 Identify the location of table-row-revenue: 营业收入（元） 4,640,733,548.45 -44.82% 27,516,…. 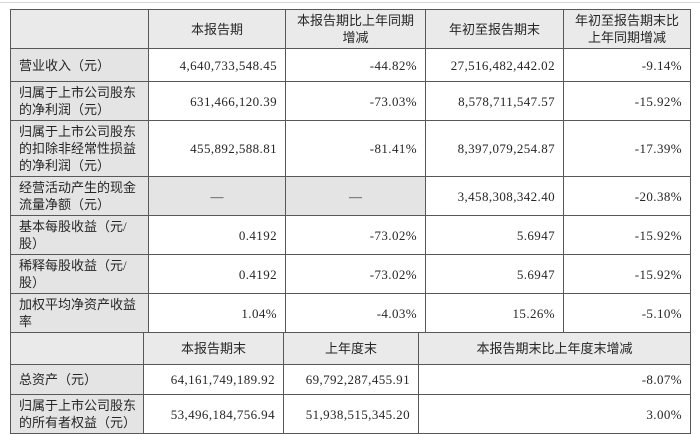
(350, 65).